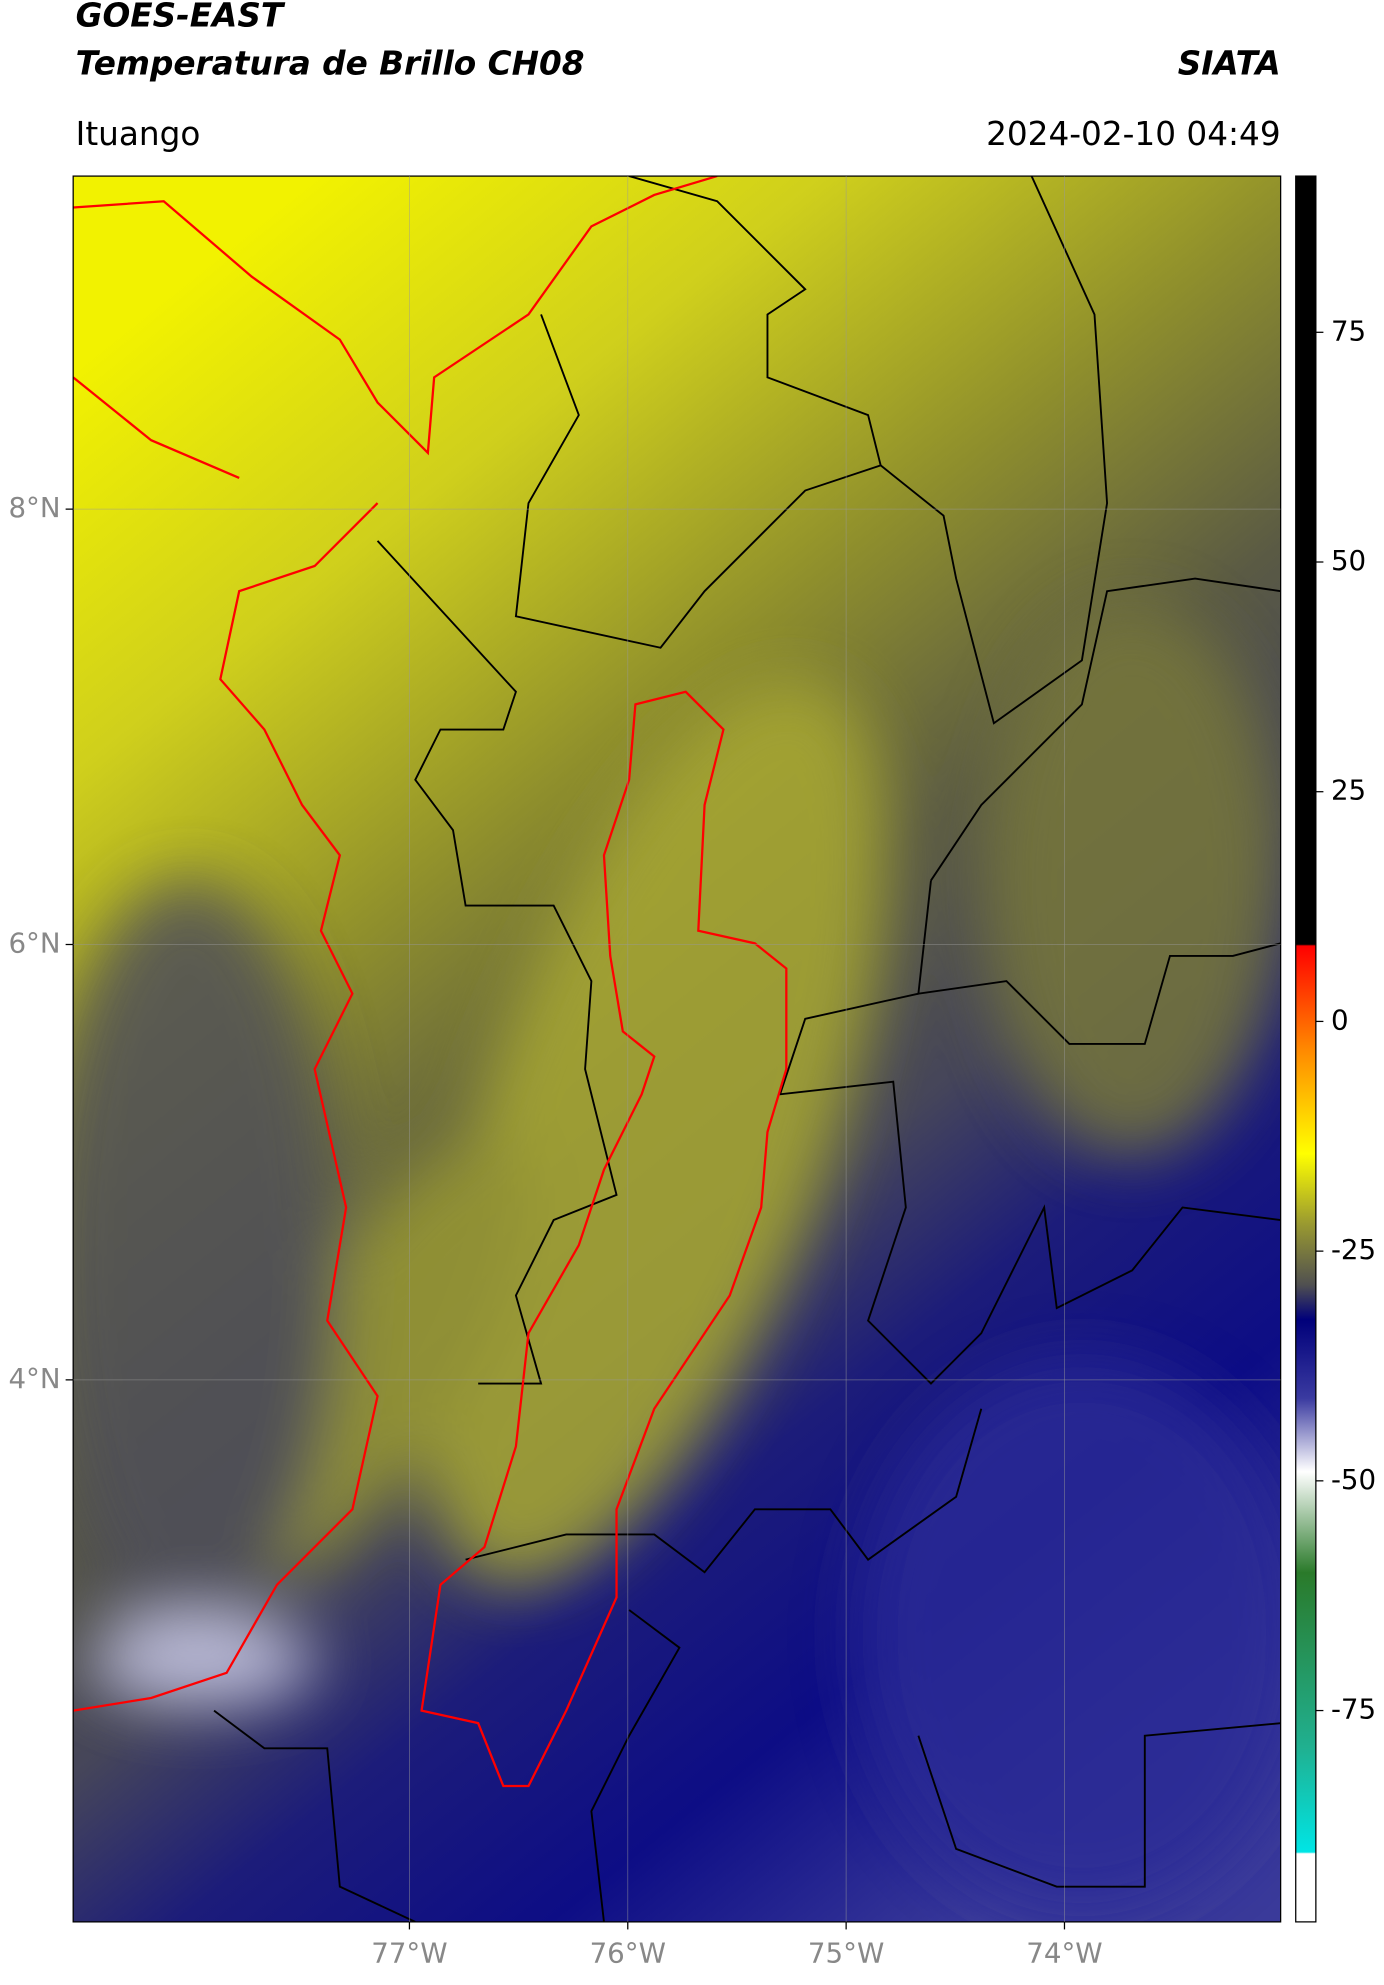 This screenshot has height=1985, width=1384. What do you see at coordinates (1348, 330) in the screenshot?
I see `colorbar-tick-label: 75` at bounding box center [1348, 330].